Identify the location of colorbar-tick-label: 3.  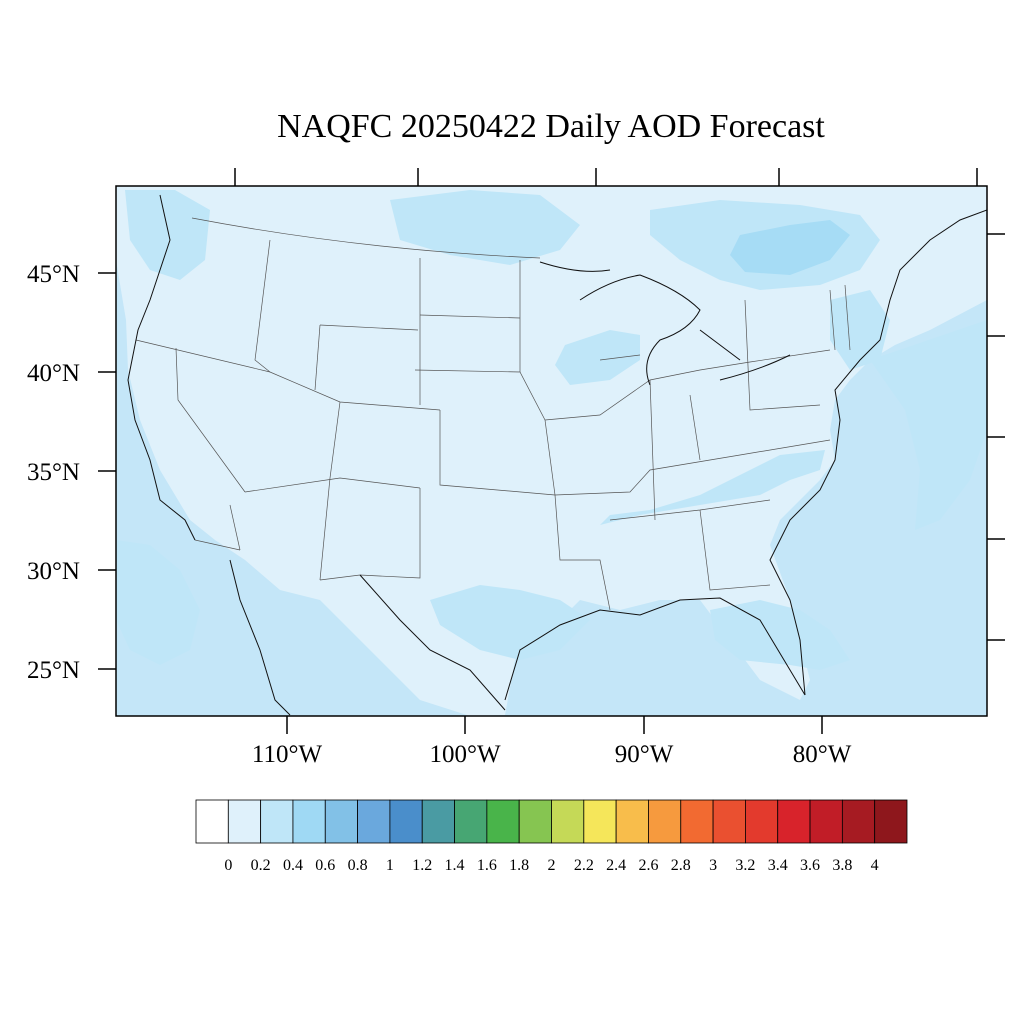
(713, 865).